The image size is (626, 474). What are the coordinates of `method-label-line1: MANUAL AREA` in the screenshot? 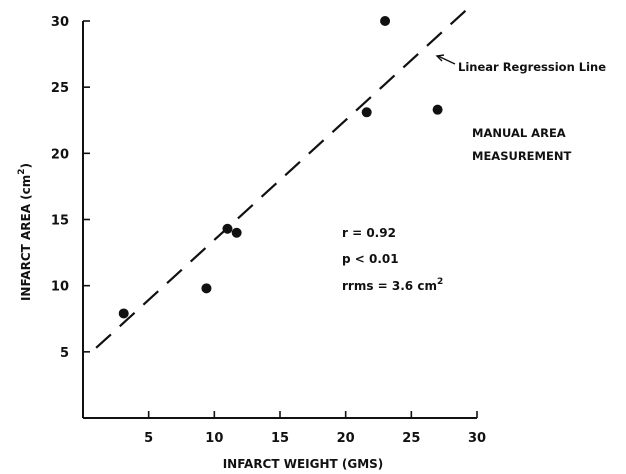 It's located at (519, 133).